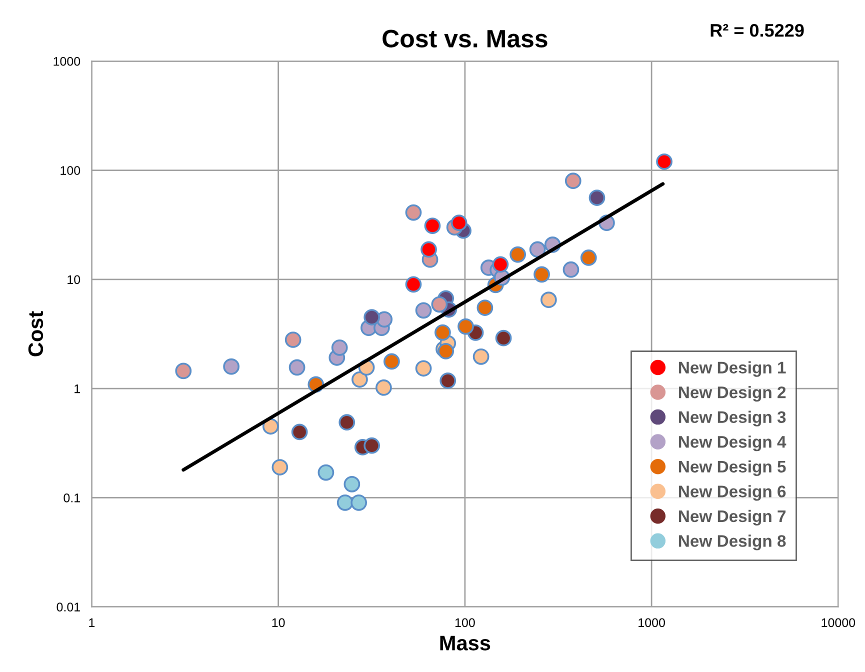 The height and width of the screenshot is (672, 865). I want to click on legend-label: New Design 6, so click(732, 493).